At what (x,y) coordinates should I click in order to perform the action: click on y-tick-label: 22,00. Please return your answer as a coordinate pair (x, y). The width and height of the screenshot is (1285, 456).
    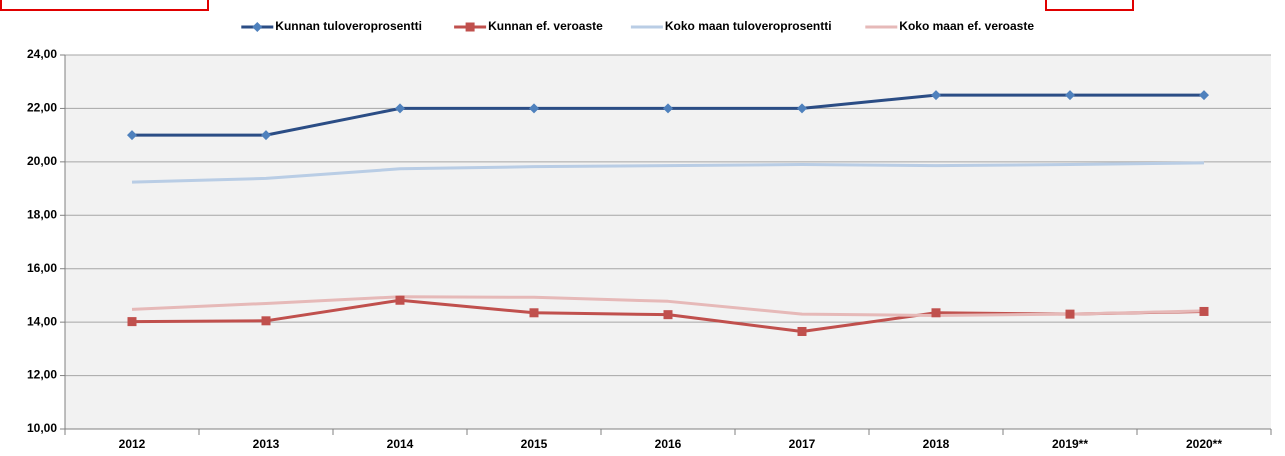
    Looking at the image, I should click on (42, 108).